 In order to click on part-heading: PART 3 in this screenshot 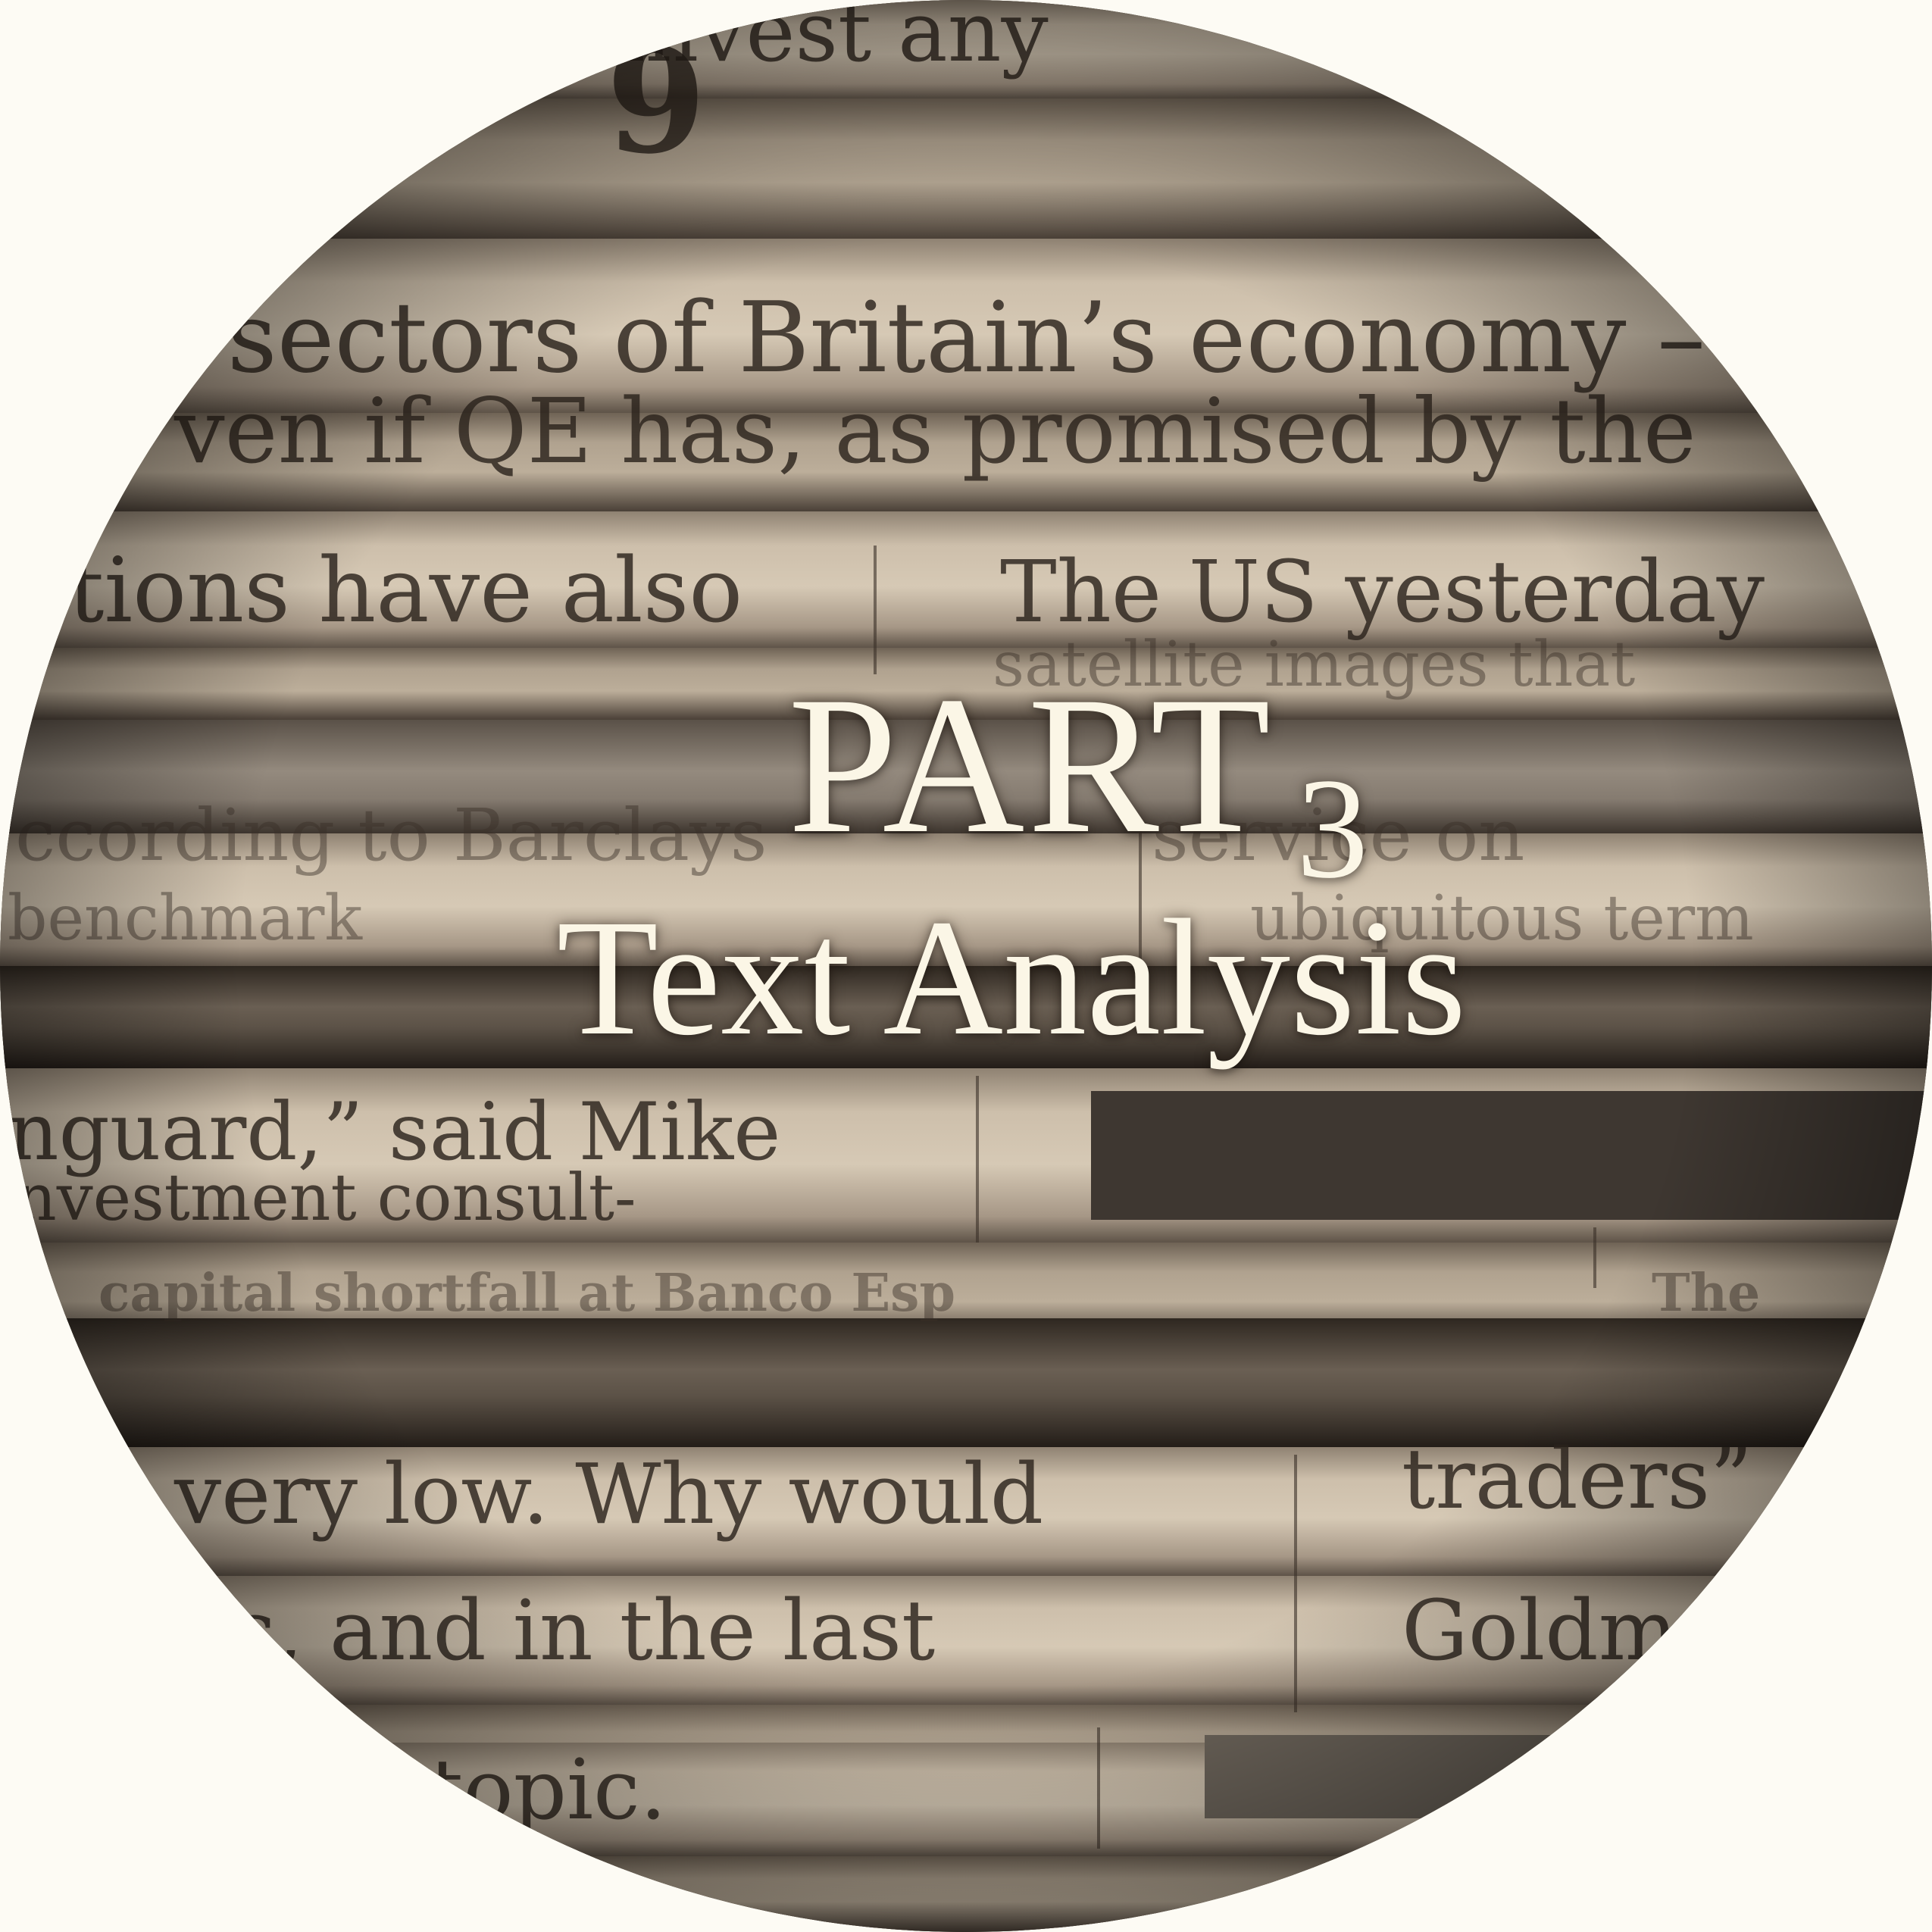, I will do `click(966, 787)`.